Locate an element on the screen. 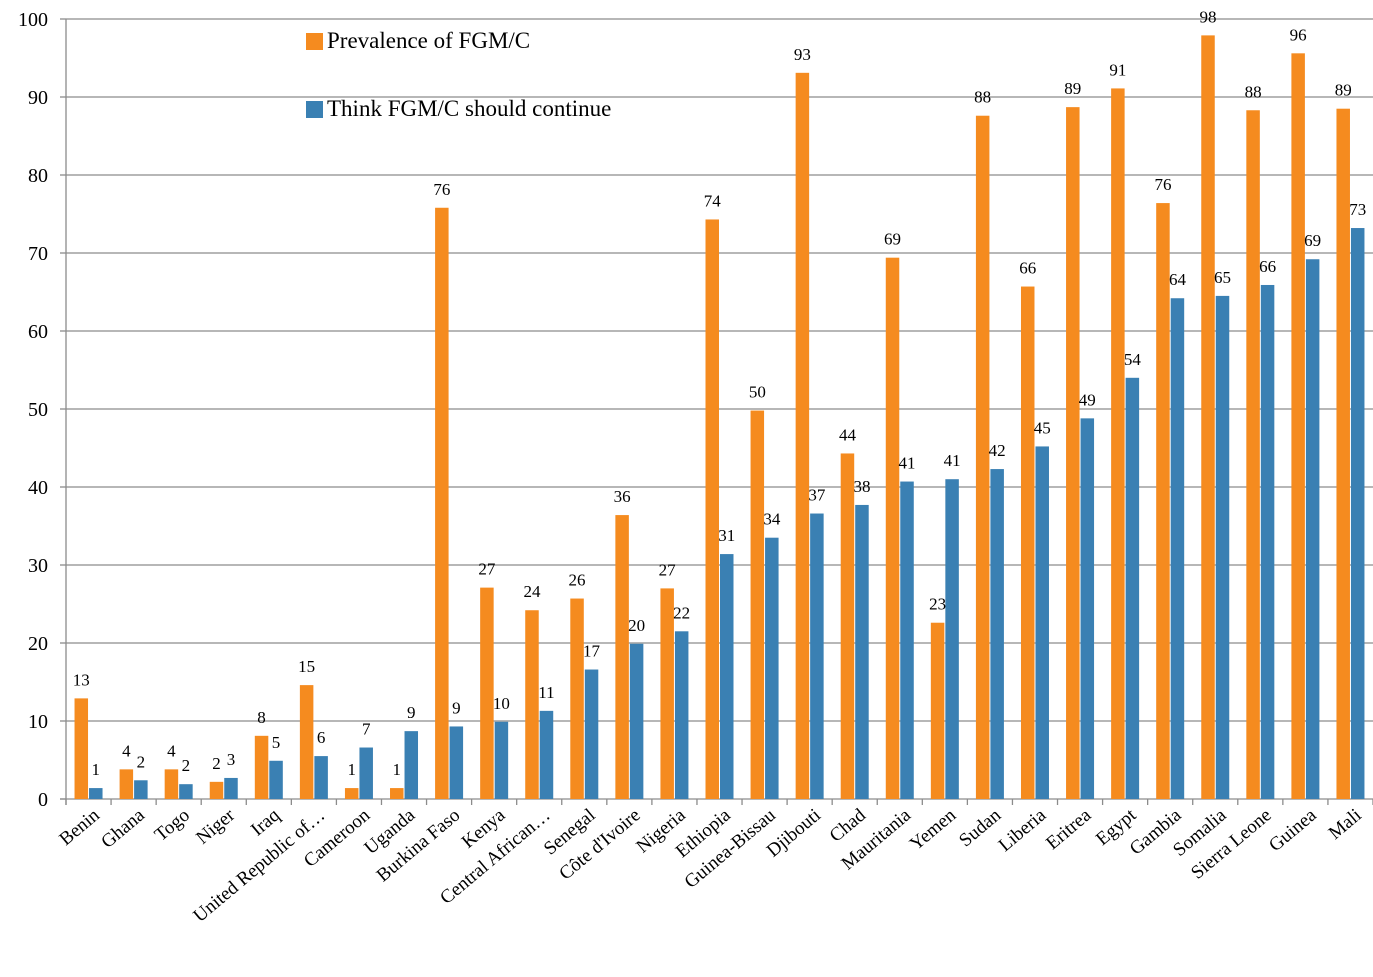  data-label-prevalence: 98 is located at coordinates (1208, 16).